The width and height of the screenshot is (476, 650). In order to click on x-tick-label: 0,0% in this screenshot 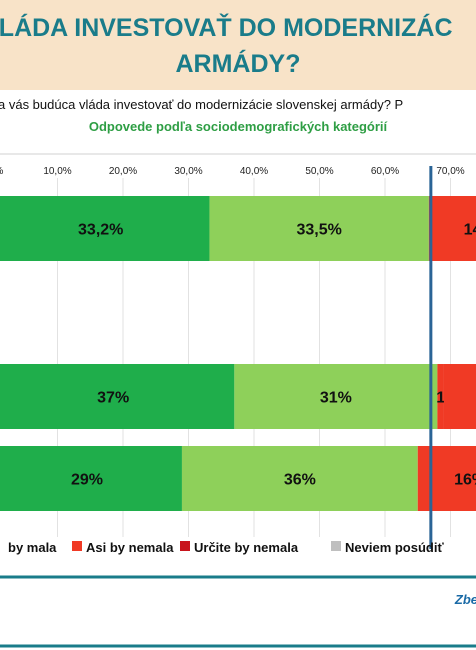, I will do `click(2, 171)`.